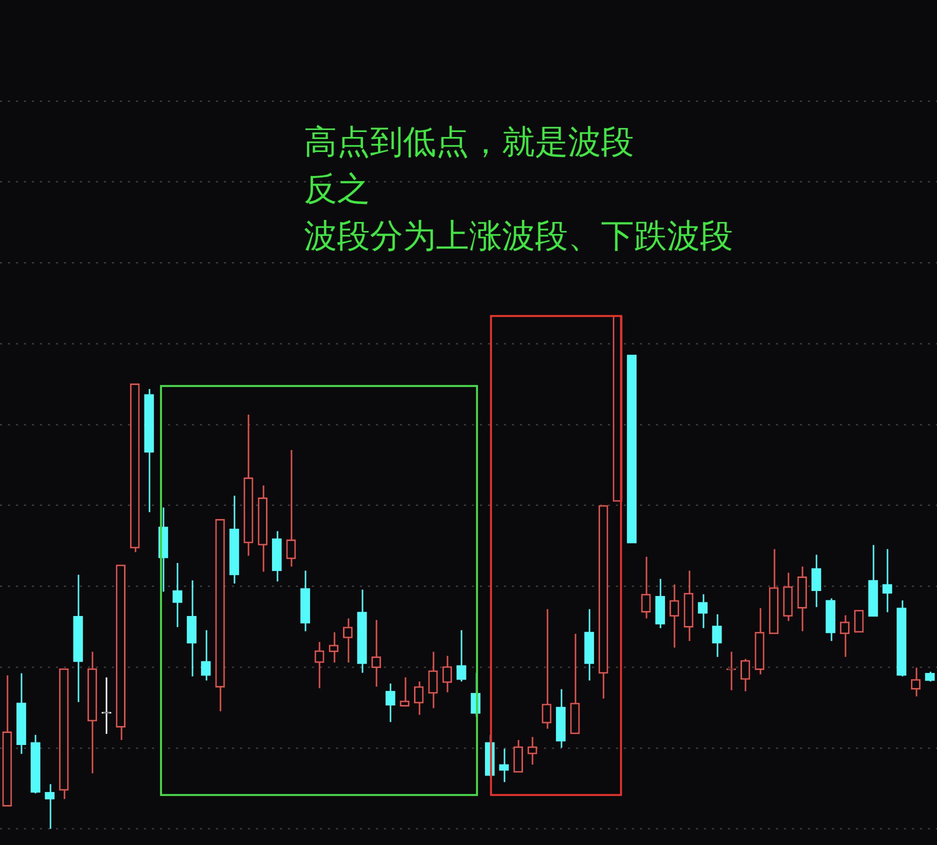  What do you see at coordinates (337, 189) in the screenshot?
I see `text: 反之` at bounding box center [337, 189].